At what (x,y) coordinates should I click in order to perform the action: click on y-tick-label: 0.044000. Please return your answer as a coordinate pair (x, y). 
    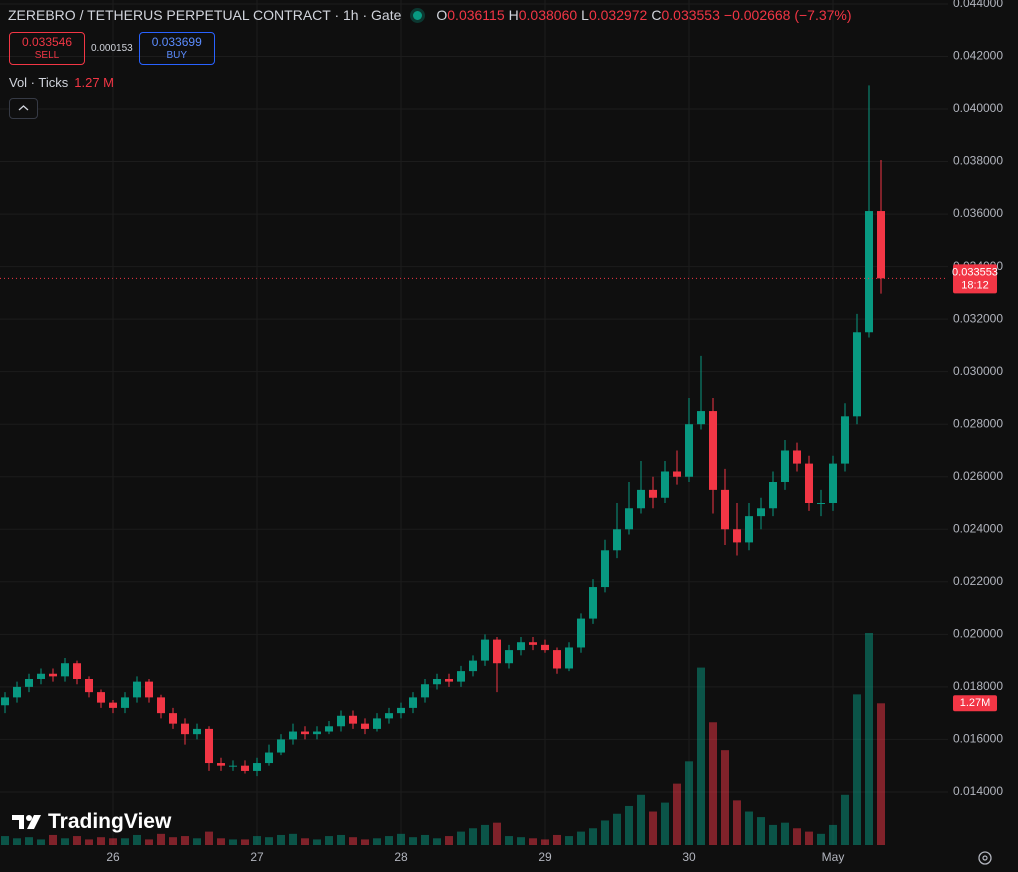
    Looking at the image, I should click on (978, 5).